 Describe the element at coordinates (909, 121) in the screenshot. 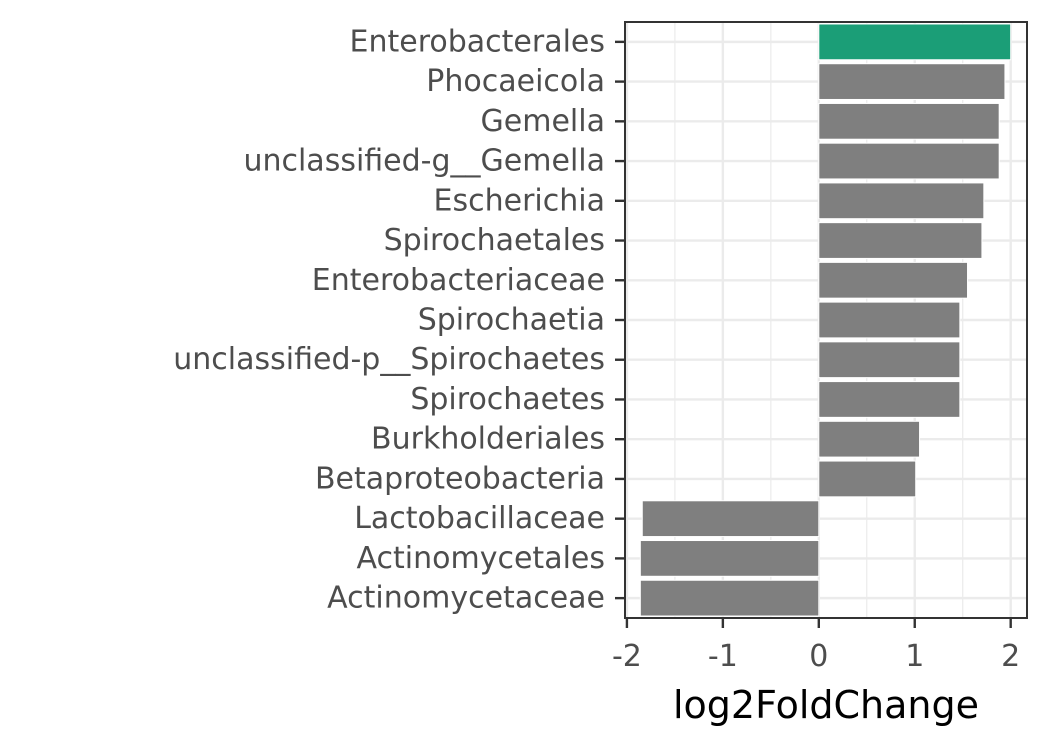

I see `bar-gemella` at that location.